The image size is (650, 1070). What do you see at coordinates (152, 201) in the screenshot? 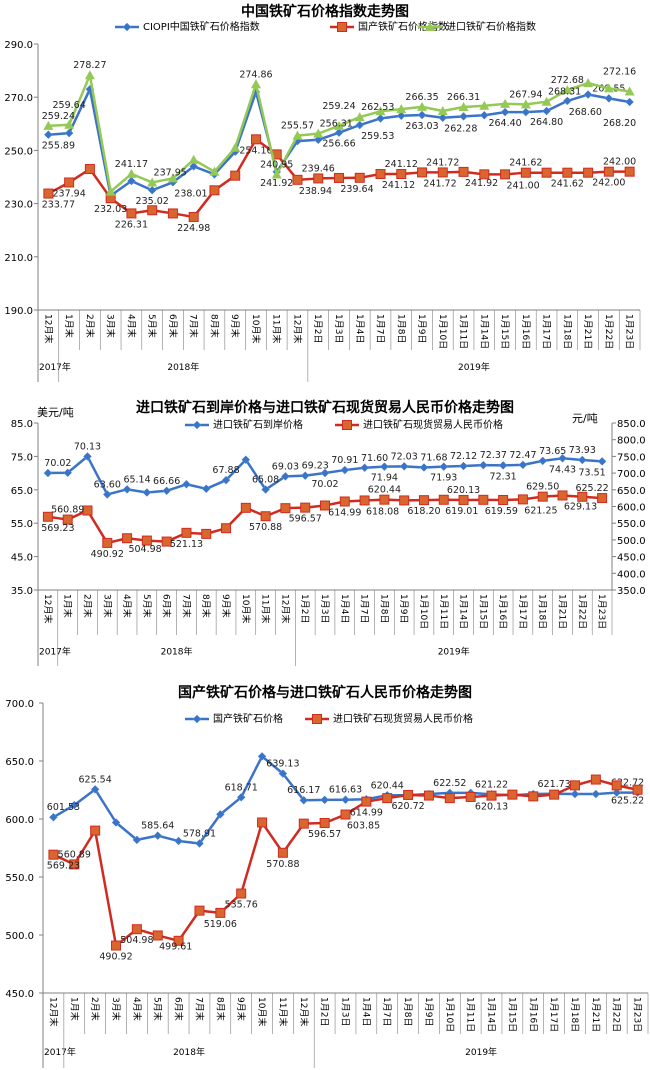
I see `data-label: 235.02` at bounding box center [152, 201].